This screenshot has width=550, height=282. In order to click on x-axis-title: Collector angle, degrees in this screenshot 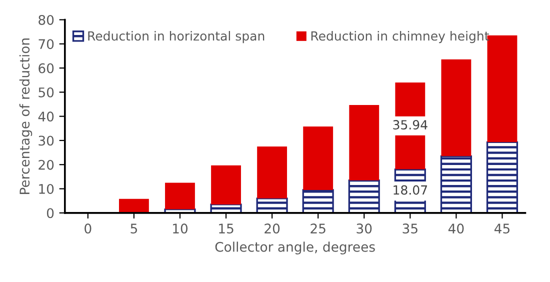, I will do `click(295, 248)`.